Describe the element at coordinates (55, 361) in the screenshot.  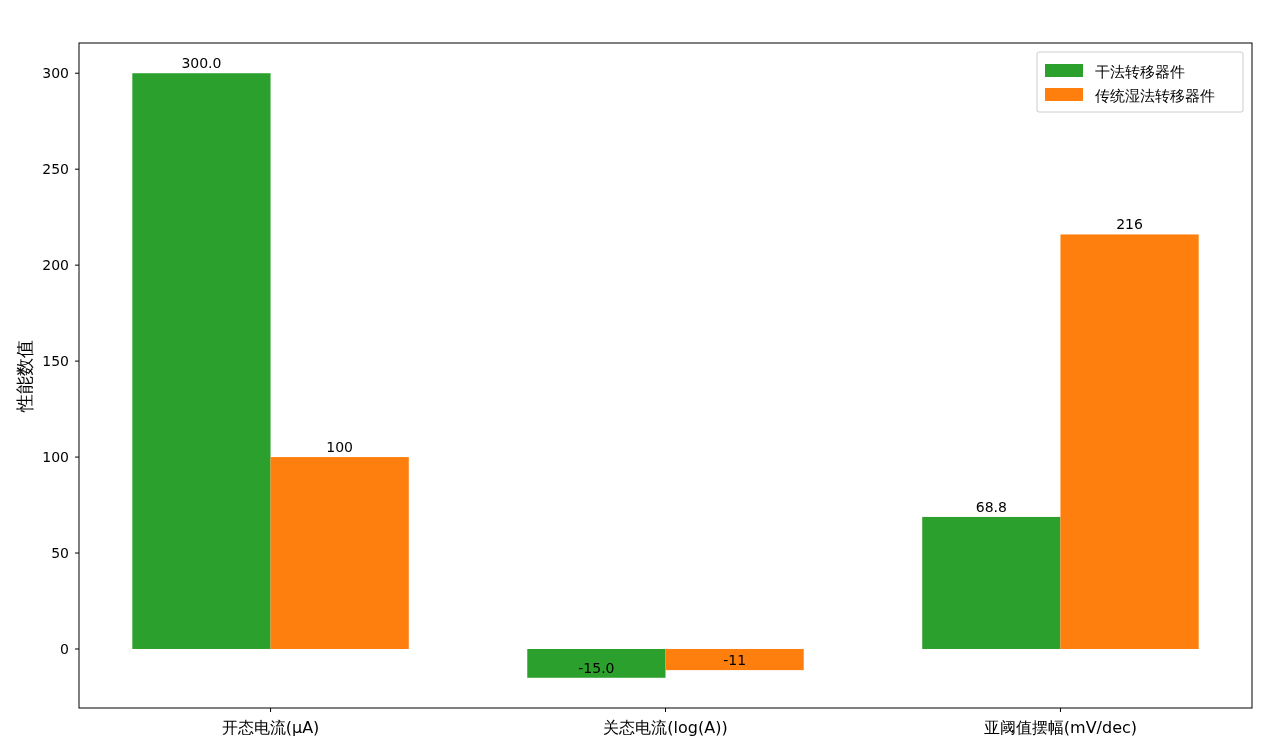
I see `y-tick-label: 150` at that location.